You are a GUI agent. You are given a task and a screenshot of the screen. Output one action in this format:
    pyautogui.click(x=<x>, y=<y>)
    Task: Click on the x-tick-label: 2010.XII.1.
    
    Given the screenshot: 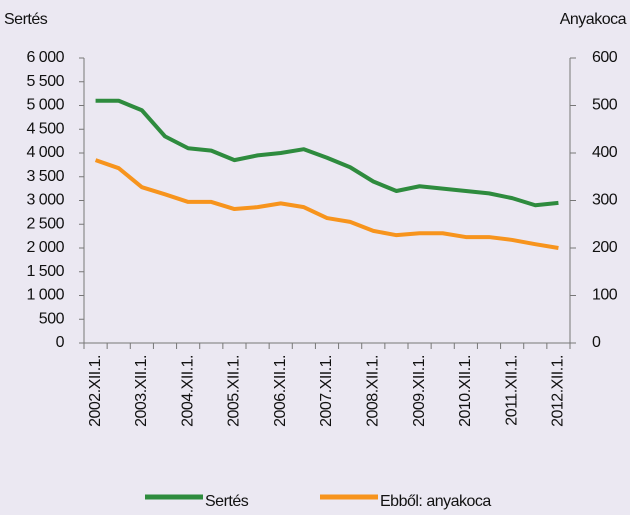 What is the action you would take?
    pyautogui.click(x=465, y=391)
    